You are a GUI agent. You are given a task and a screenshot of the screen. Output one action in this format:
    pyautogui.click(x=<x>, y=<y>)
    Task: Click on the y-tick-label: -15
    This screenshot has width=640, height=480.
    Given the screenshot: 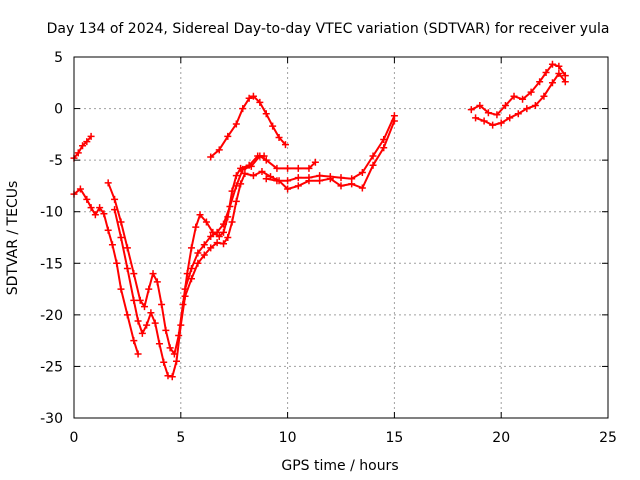 What is the action you would take?
    pyautogui.click(x=51, y=264)
    